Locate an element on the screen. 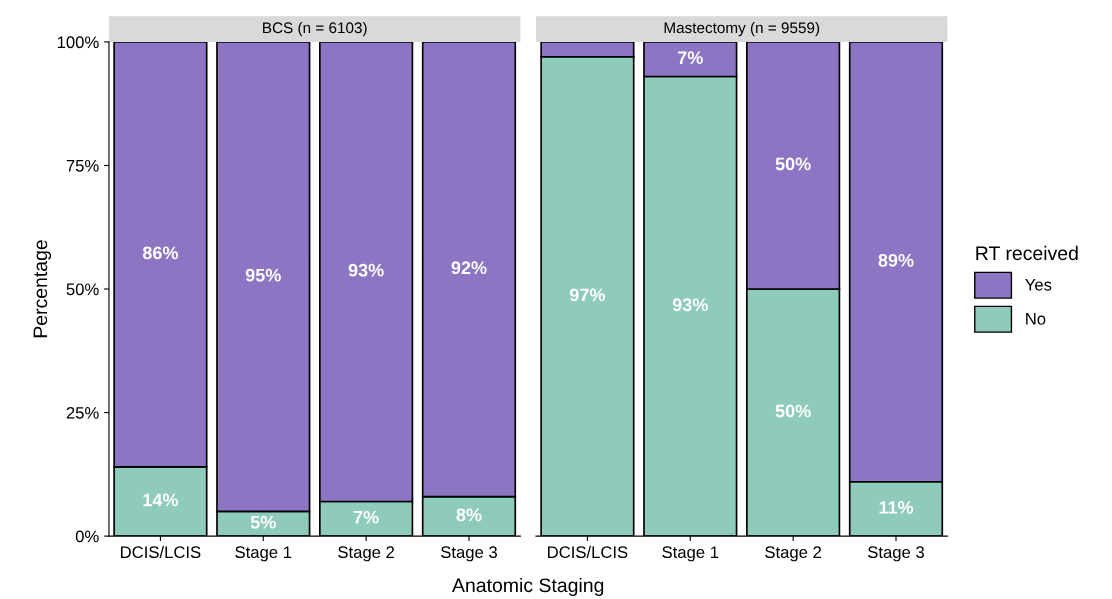 The image size is (1112, 599). chart-title: Mastectomy (n = 9559) is located at coordinates (742, 29).